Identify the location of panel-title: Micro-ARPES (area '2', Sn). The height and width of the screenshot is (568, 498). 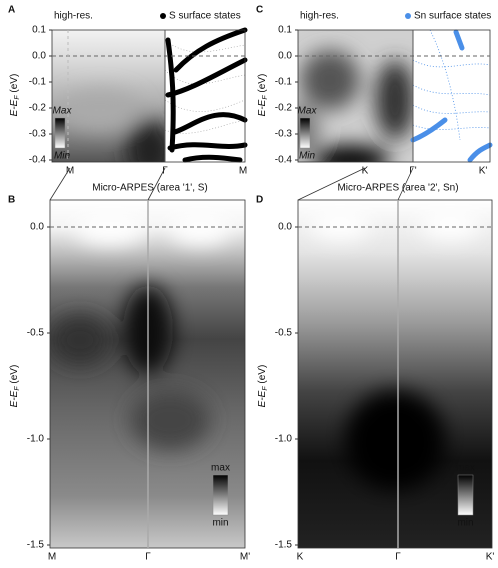
(397, 188).